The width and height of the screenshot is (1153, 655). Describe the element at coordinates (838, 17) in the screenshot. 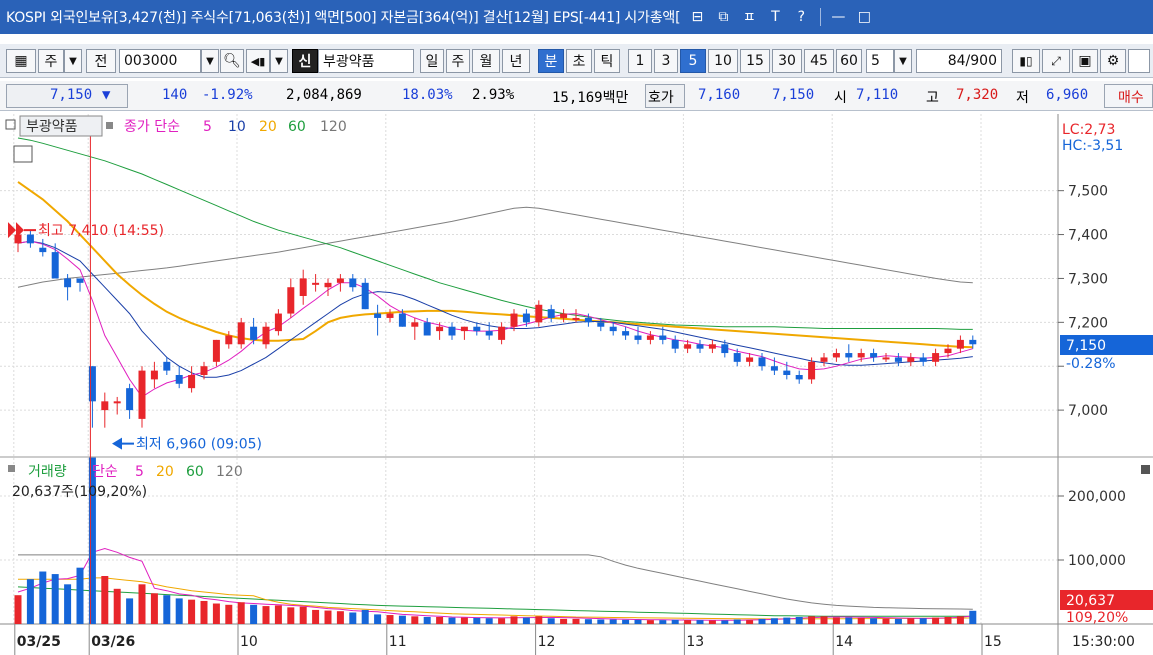

I see `minimize-icon: —` at that location.